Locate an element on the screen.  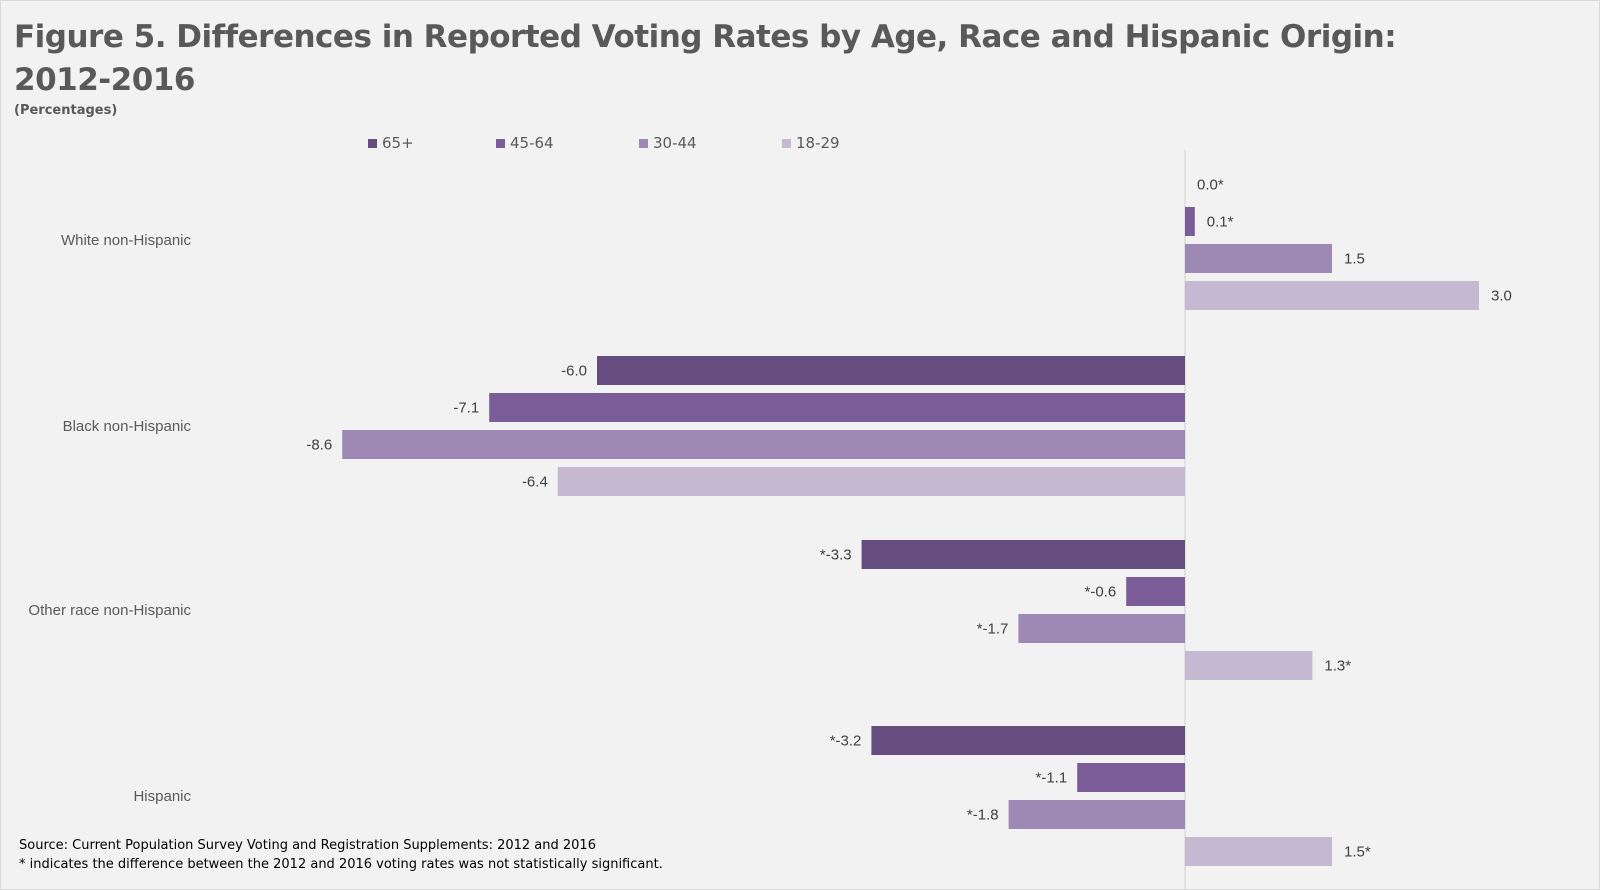
legend-item-65plus: 65+ is located at coordinates (391, 143).